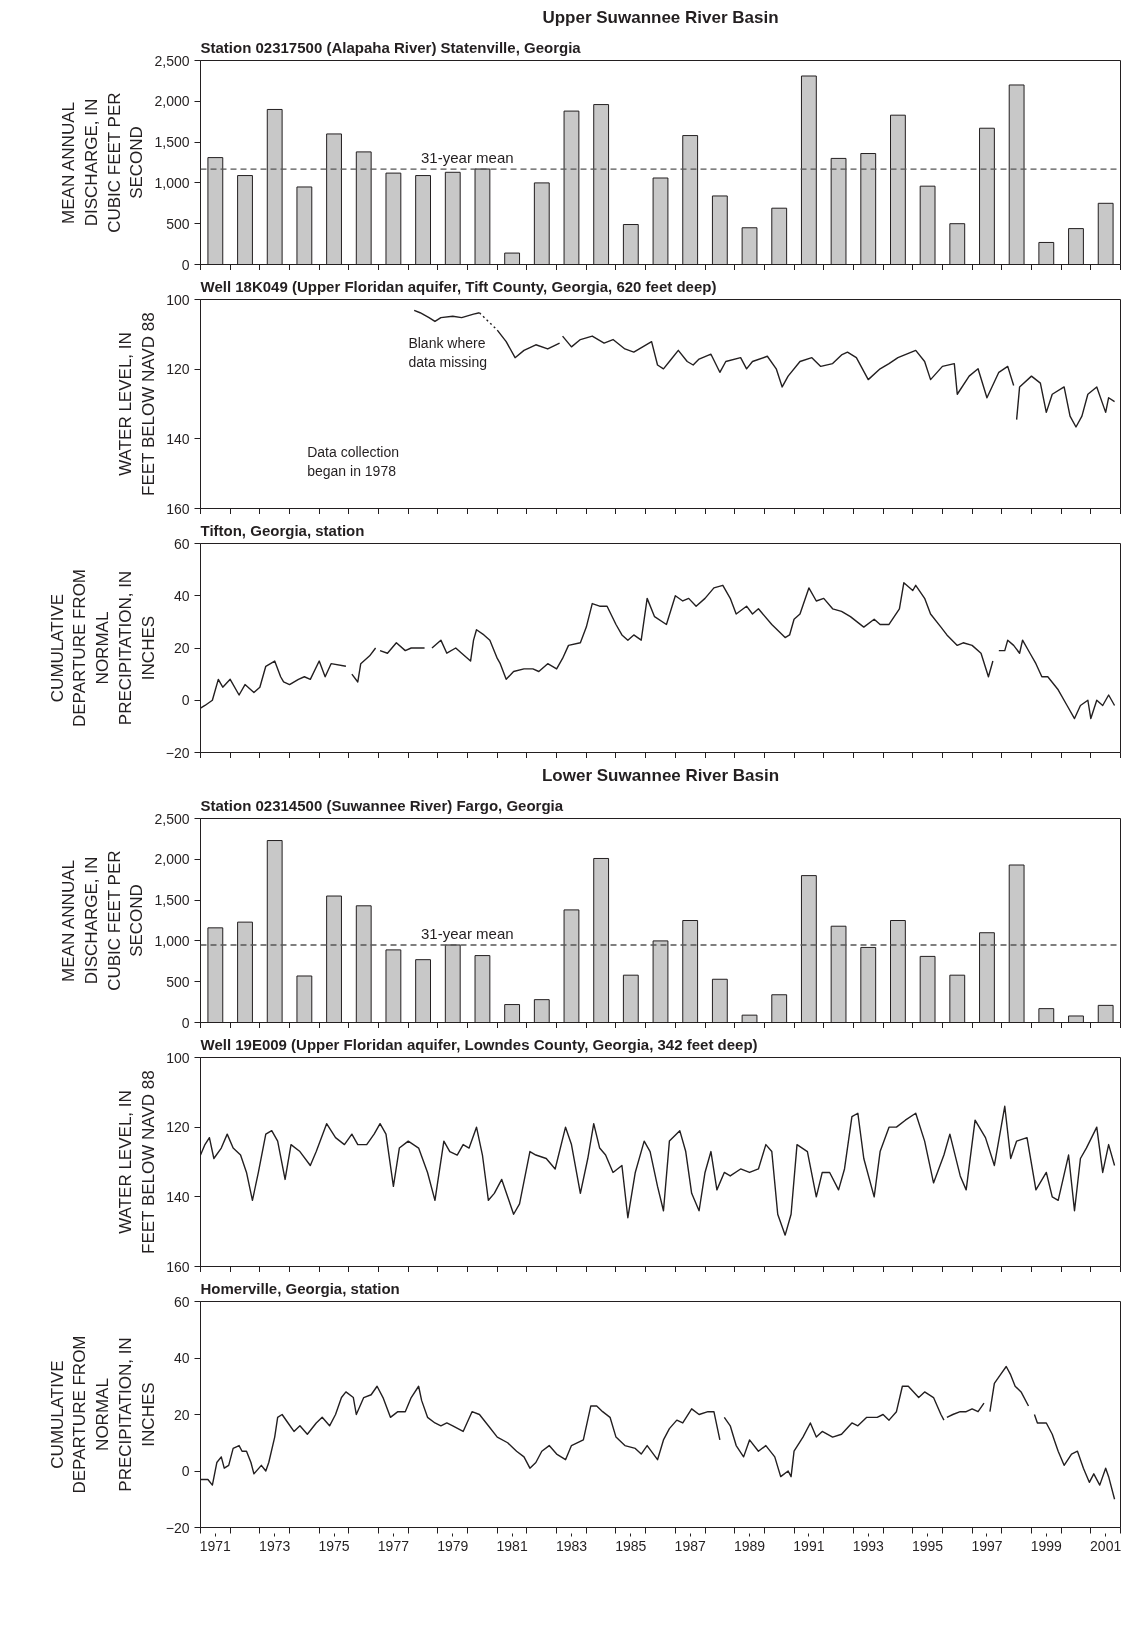 The width and height of the screenshot is (1145, 1625). I want to click on annotation: Data collection began in 1978, so click(353, 461).